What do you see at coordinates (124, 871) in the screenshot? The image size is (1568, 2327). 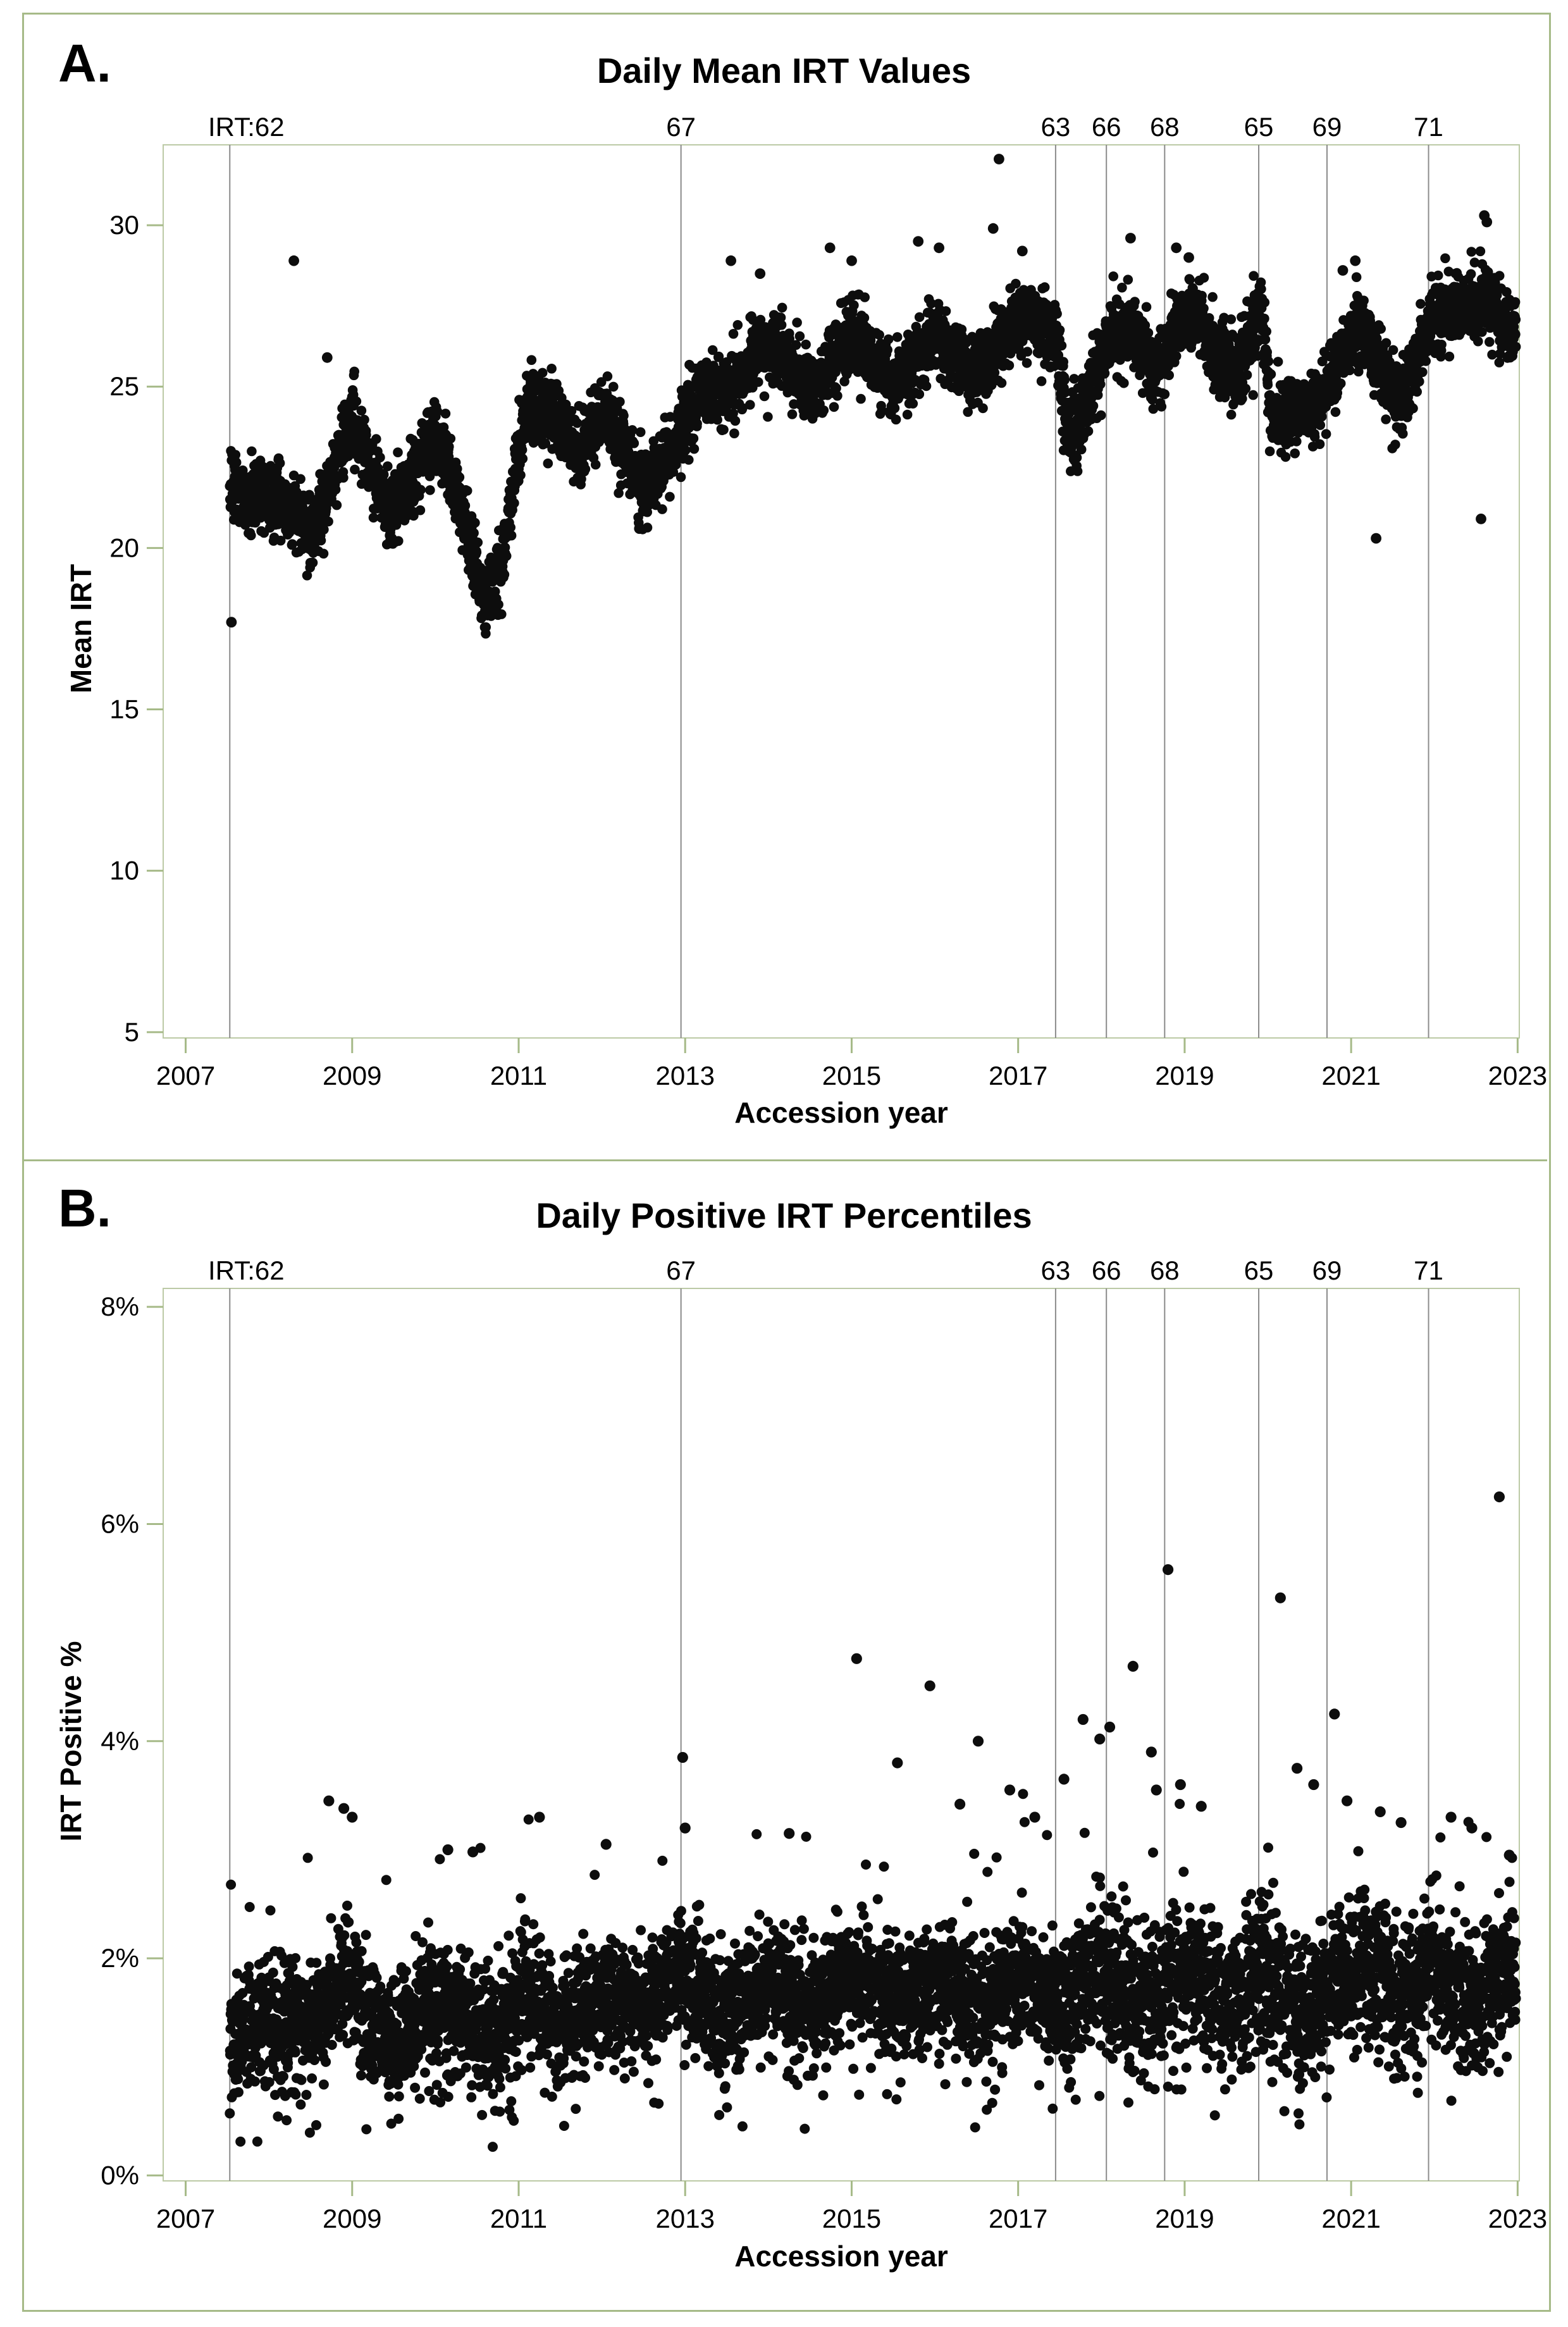 I see `y-tick-label: 10` at bounding box center [124, 871].